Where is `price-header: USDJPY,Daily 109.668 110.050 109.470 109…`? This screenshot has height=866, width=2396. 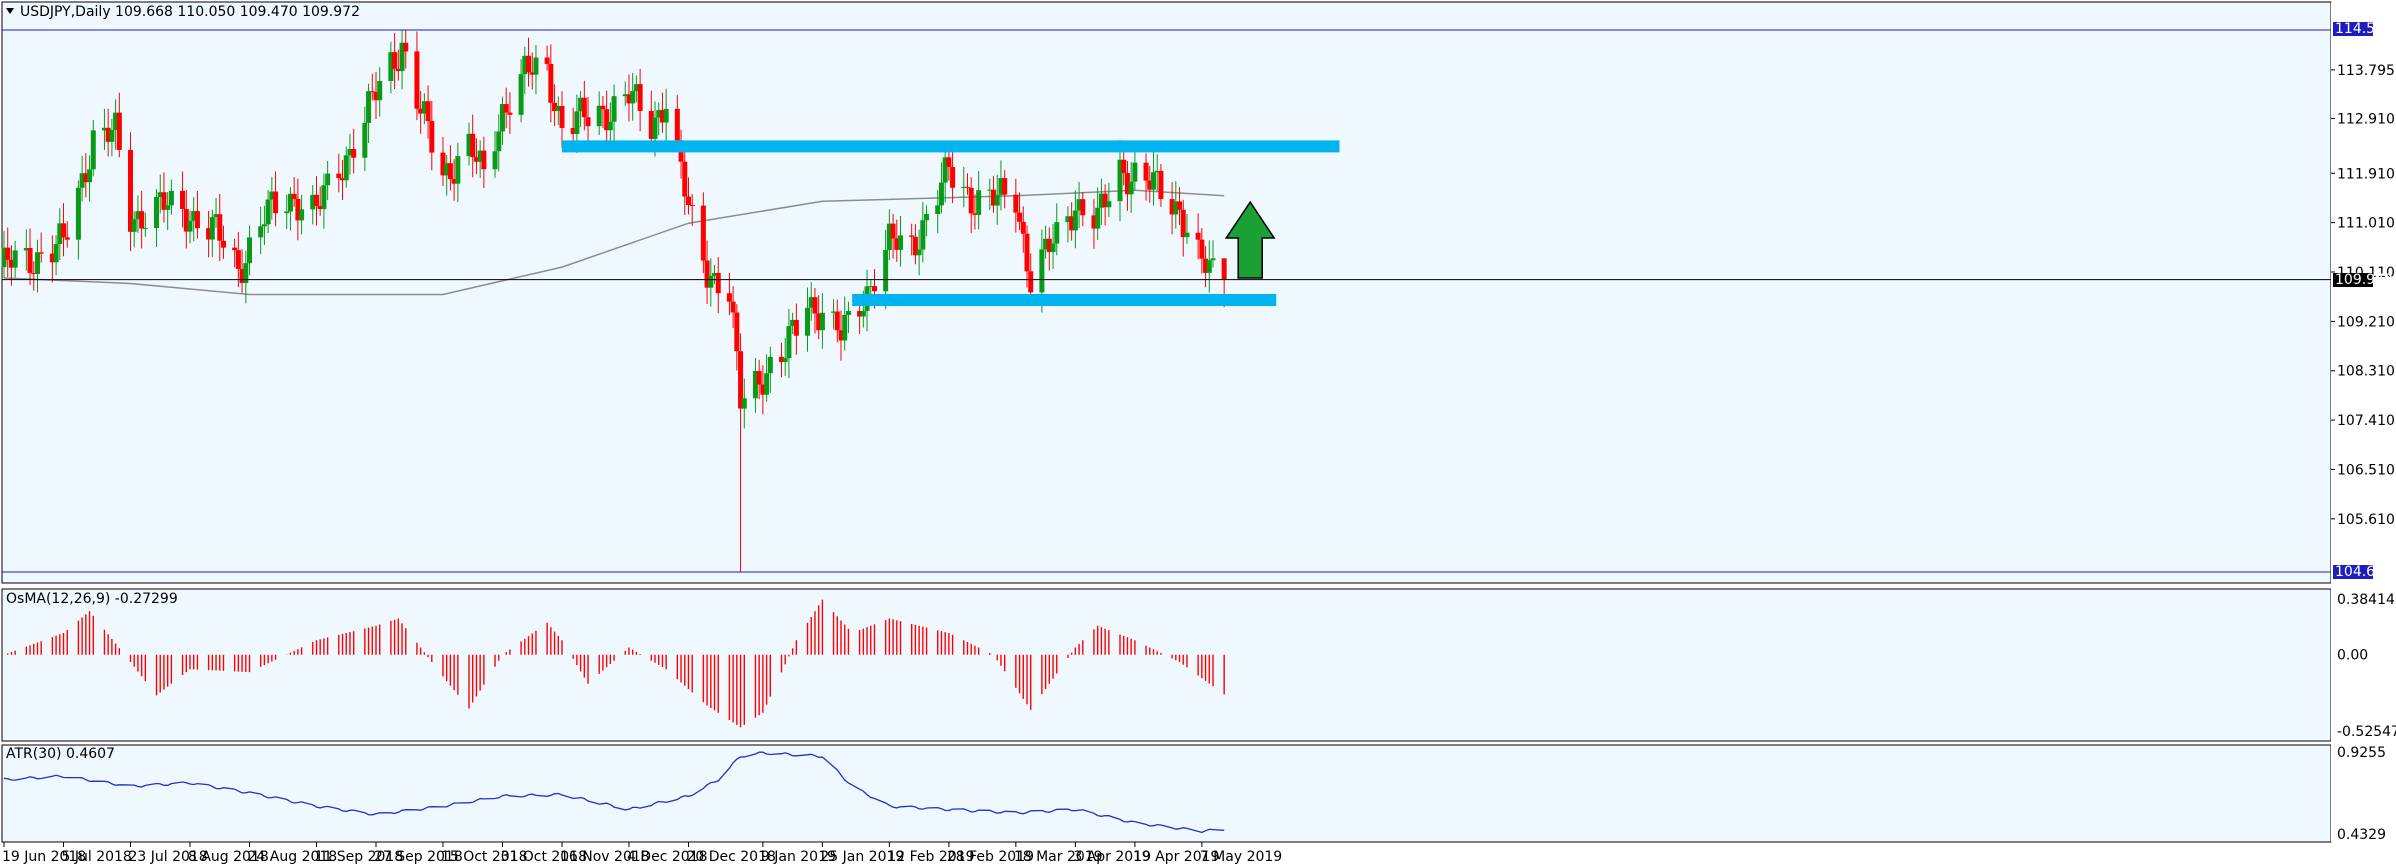 price-header: USDJPY,Daily 109.668 110.050 109.470 109… is located at coordinates (190, 12).